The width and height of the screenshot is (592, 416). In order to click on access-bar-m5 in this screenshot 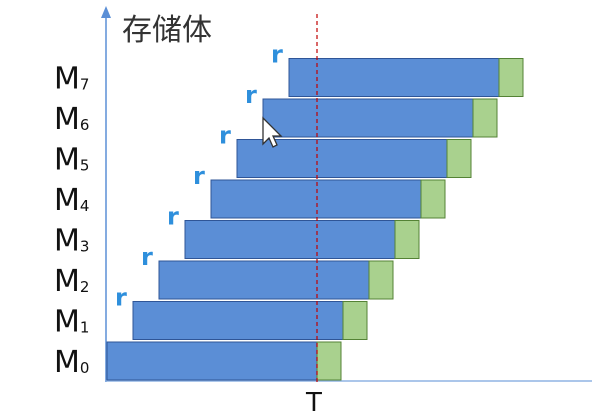, I will do `click(342, 158)`.